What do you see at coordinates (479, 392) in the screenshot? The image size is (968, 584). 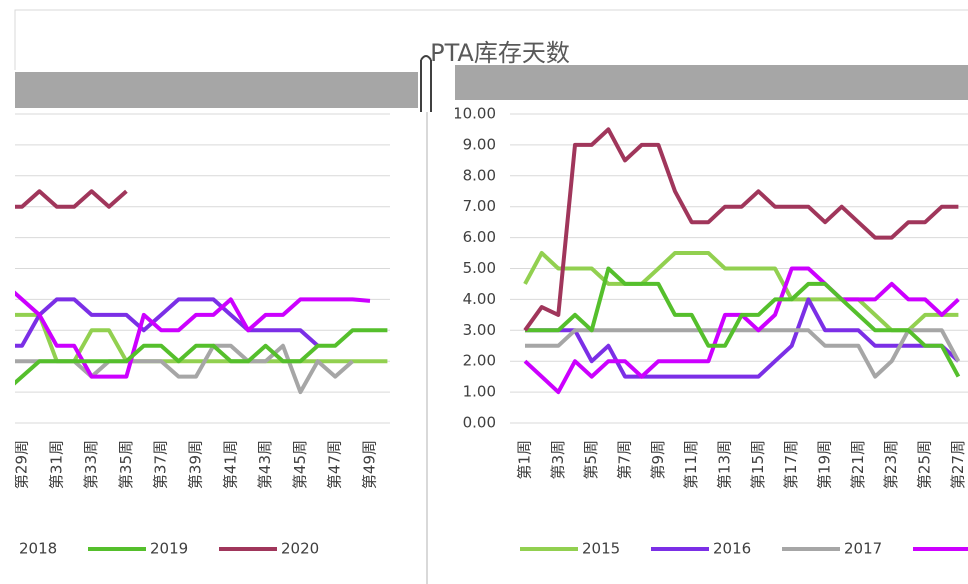 I see `y-tick-label: 1.00` at bounding box center [479, 392].